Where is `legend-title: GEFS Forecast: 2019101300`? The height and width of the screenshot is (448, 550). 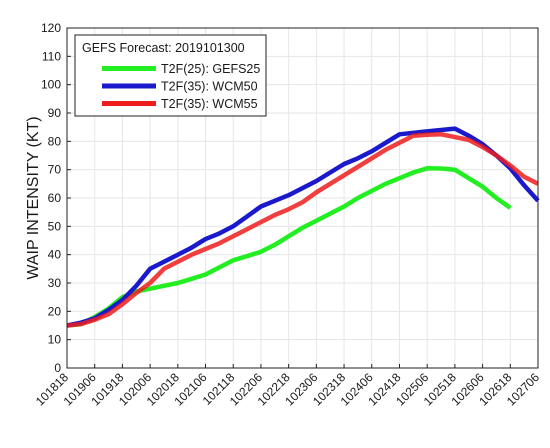
legend-title: GEFS Forecast: 2019101300 is located at coordinates (163, 48).